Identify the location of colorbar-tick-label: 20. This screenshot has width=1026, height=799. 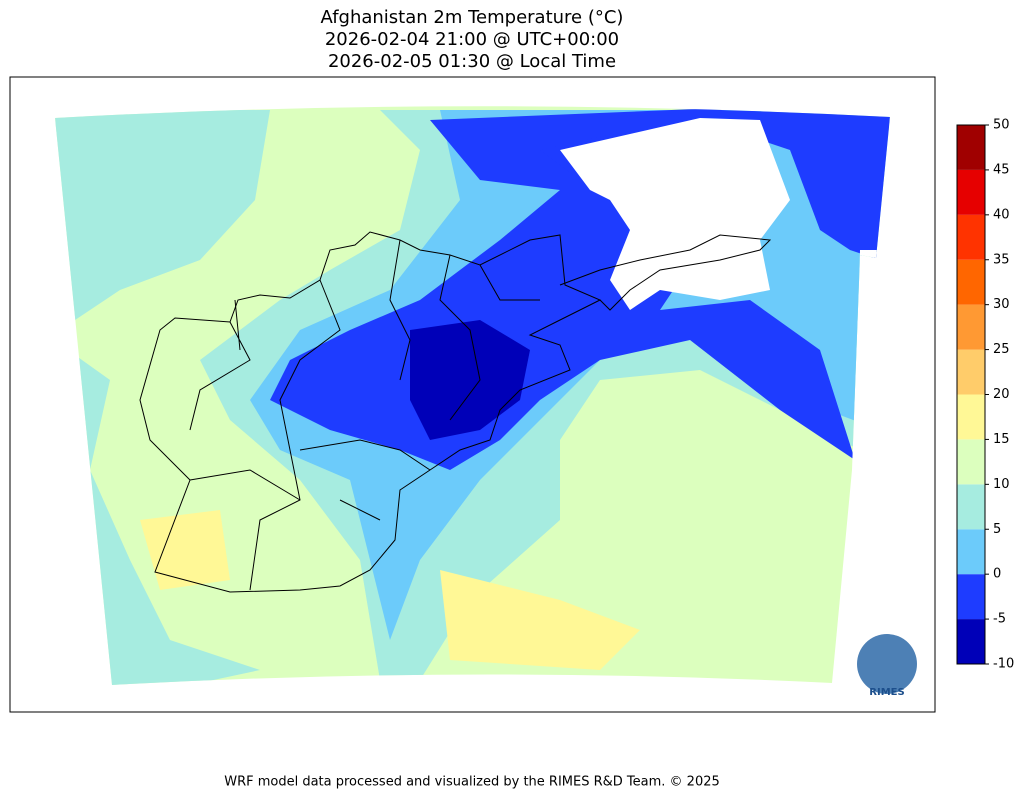
(1001, 394).